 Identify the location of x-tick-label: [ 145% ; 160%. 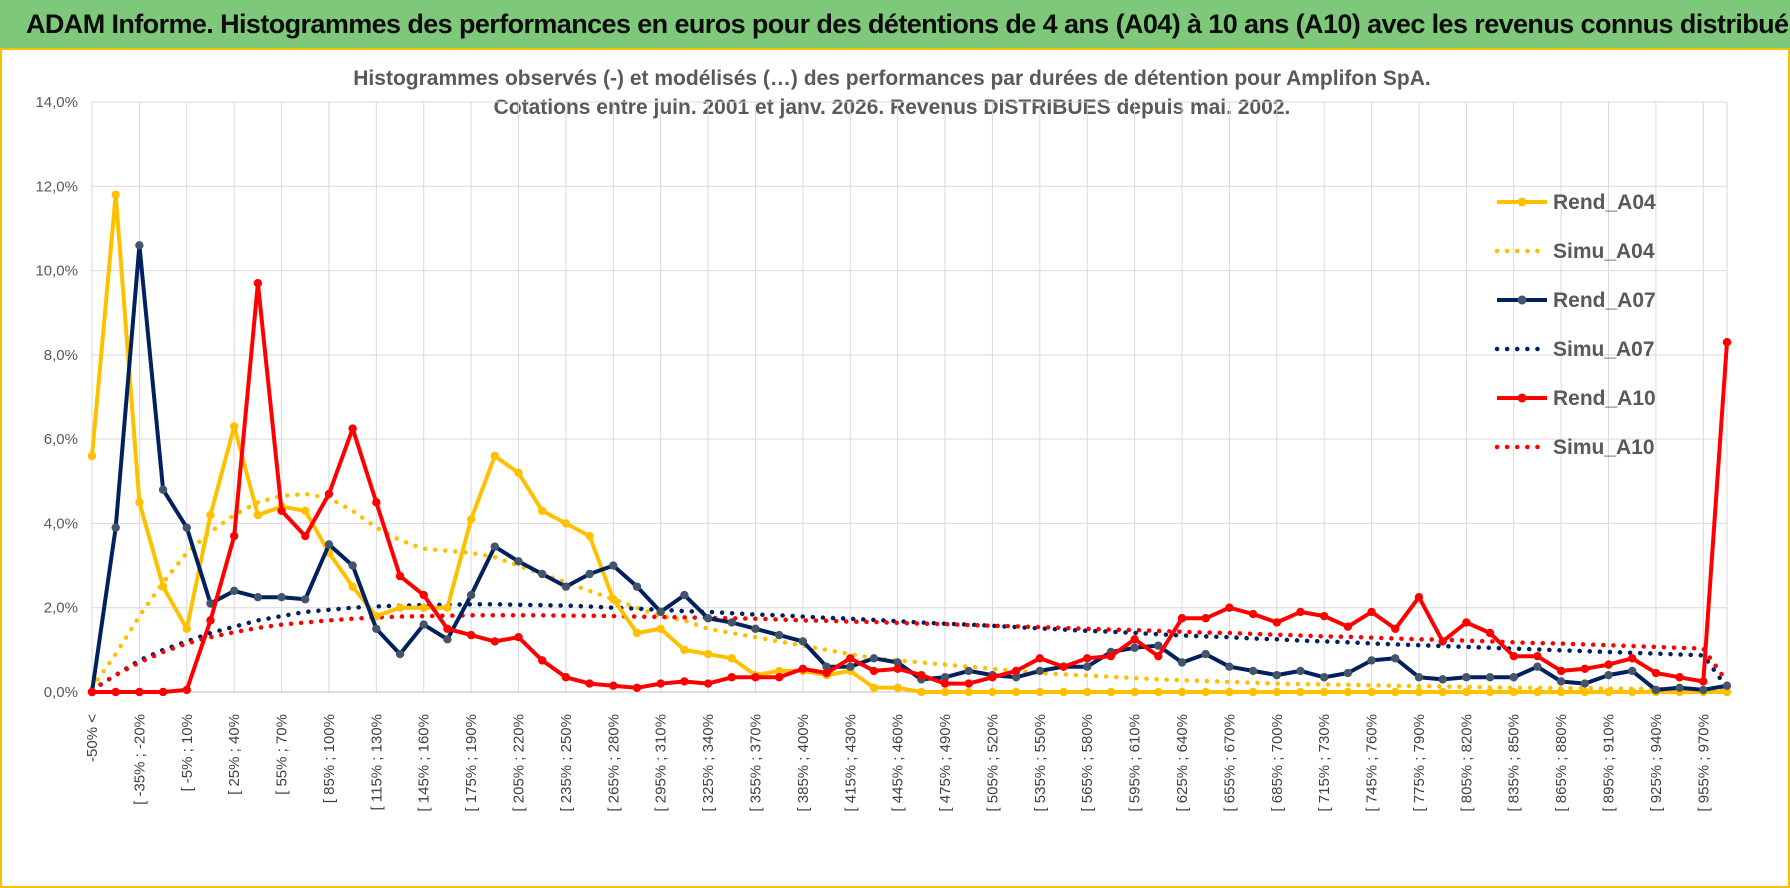
(424, 763).